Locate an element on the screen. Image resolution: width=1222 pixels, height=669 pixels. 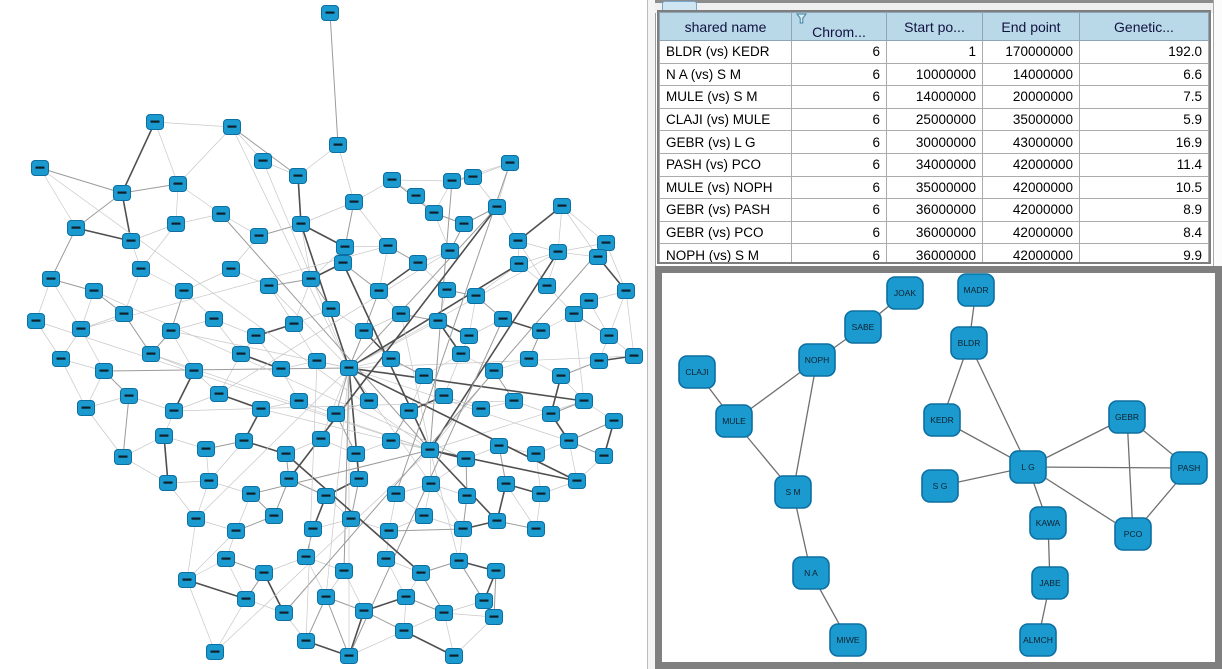
cell-value: 25000000 is located at coordinates (934, 119).